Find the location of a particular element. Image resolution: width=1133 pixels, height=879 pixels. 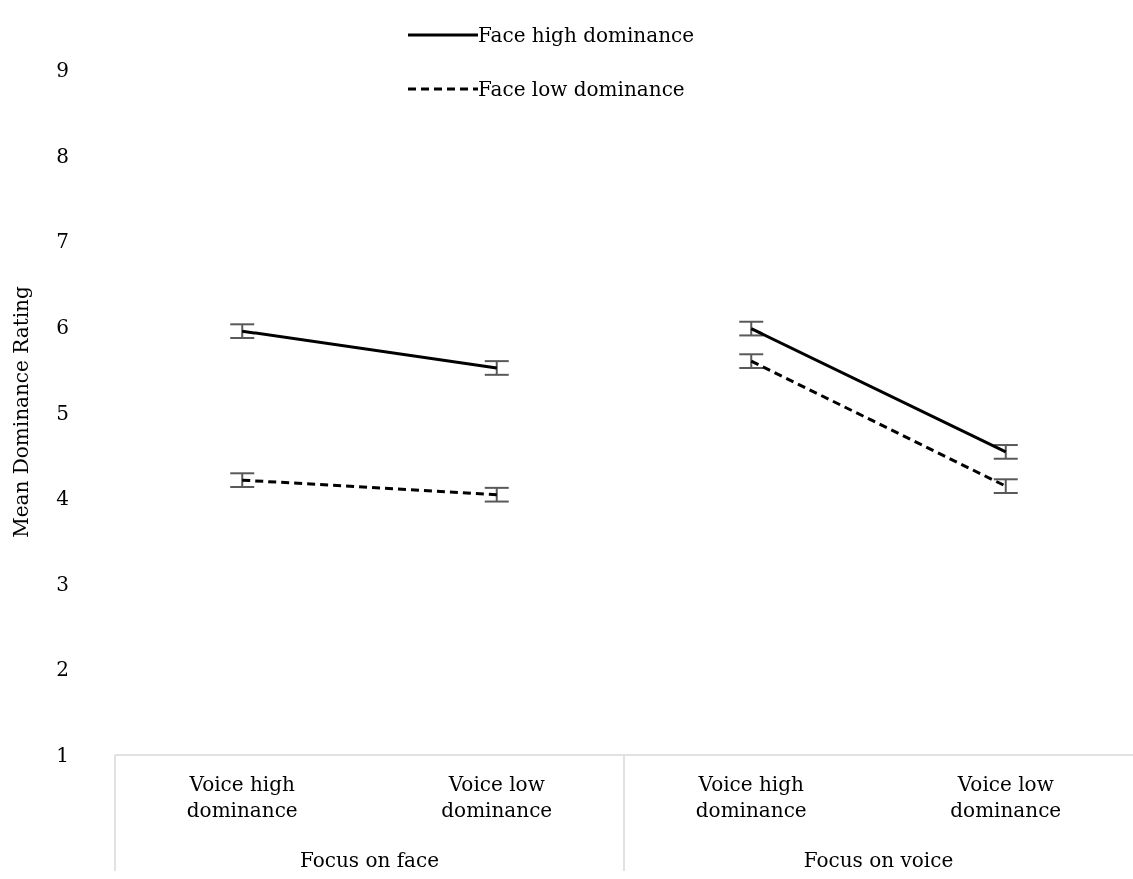

text: Focus on face is located at coordinates (369, 860).